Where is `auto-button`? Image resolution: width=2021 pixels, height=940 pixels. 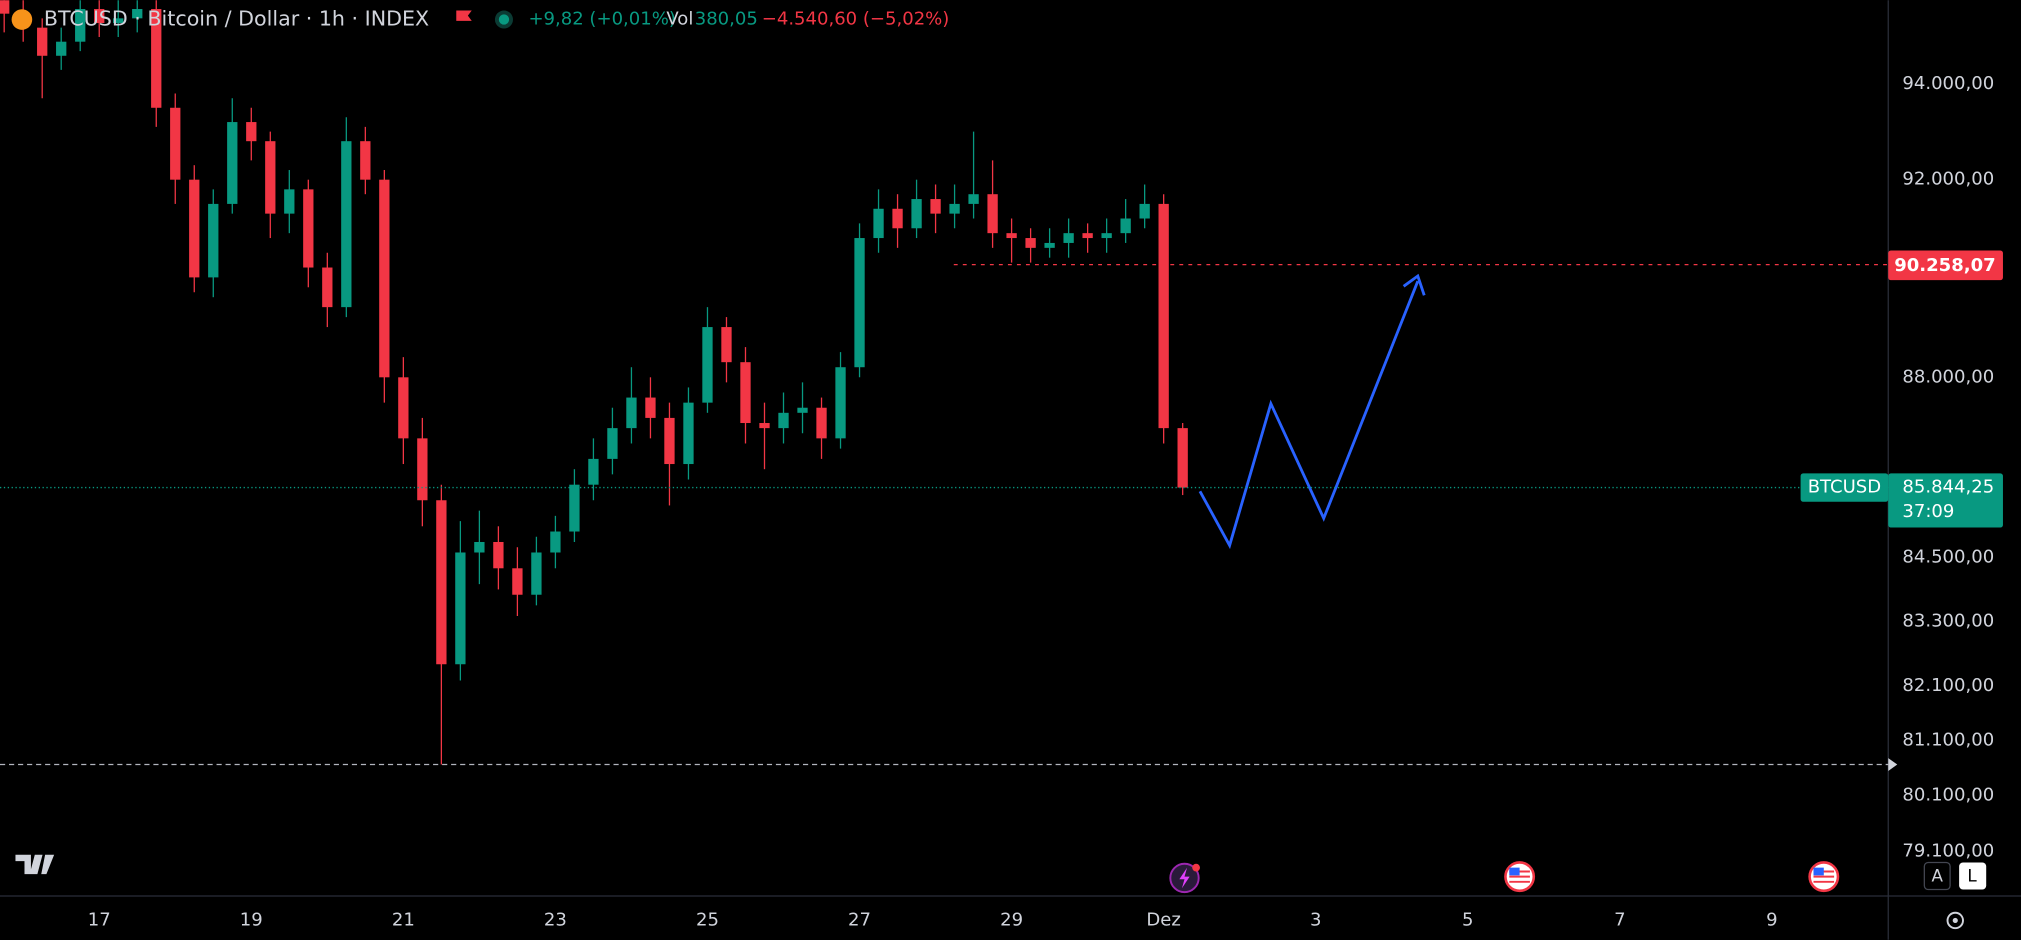
auto-button is located at coordinates (1937, 876).